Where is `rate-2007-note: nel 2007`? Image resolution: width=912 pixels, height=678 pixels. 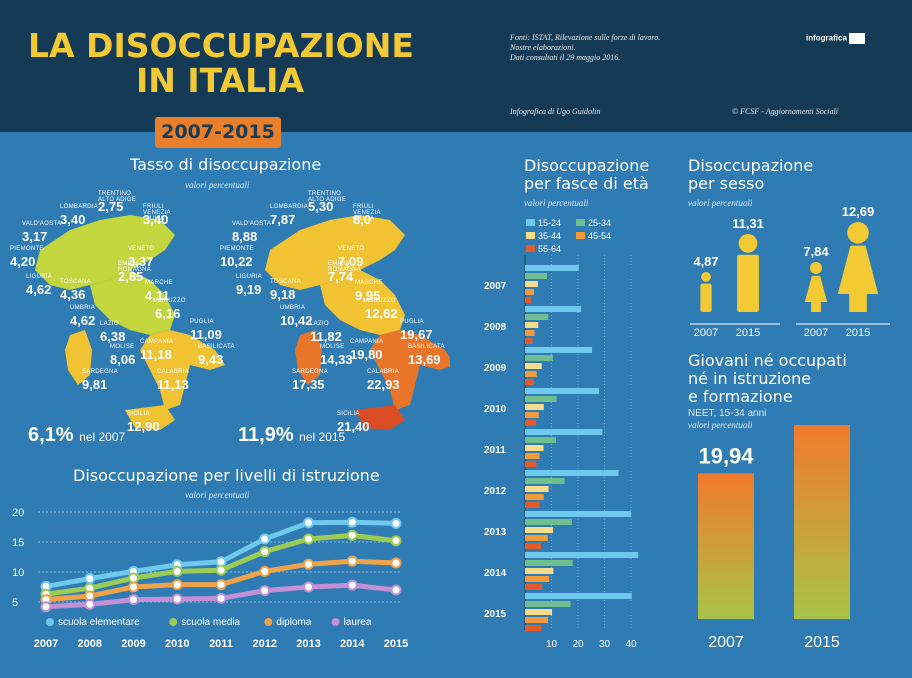
rate-2007-note: nel 2007 is located at coordinates (102, 437).